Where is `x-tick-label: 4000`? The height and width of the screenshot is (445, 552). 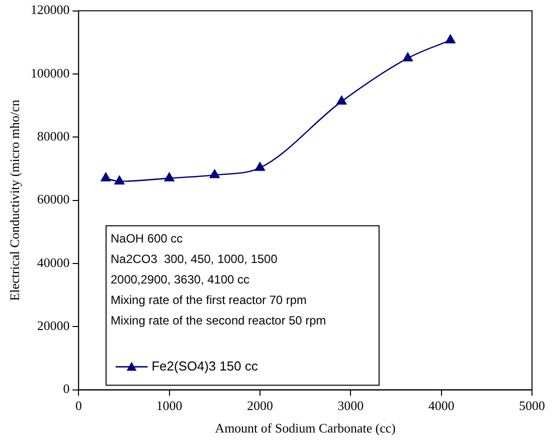 x-tick-label: 4000 is located at coordinates (441, 406).